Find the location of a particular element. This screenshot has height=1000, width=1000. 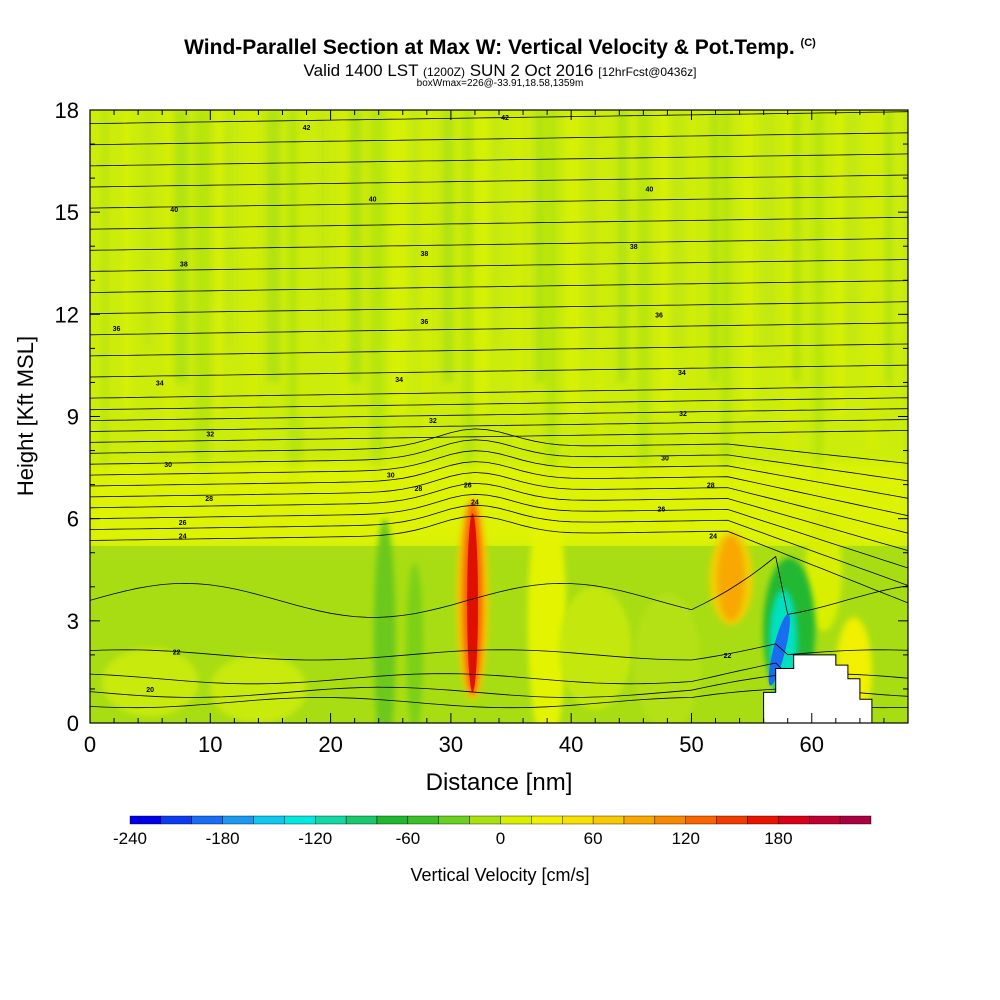

y-tick-label: 18 is located at coordinates (67, 110).